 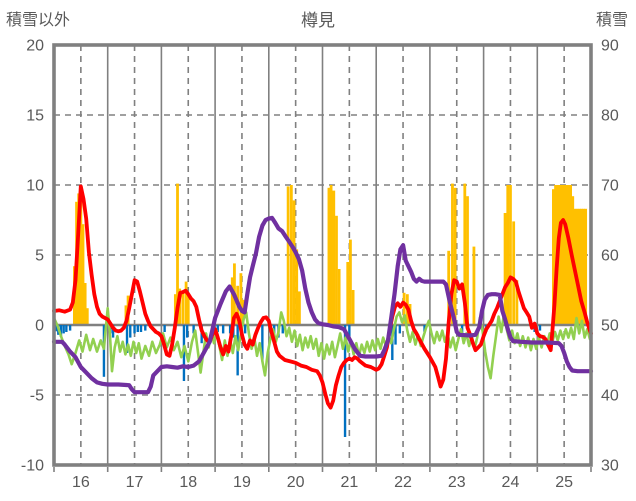 What do you see at coordinates (188, 482) in the screenshot?
I see `x-tick-label: 18` at bounding box center [188, 482].